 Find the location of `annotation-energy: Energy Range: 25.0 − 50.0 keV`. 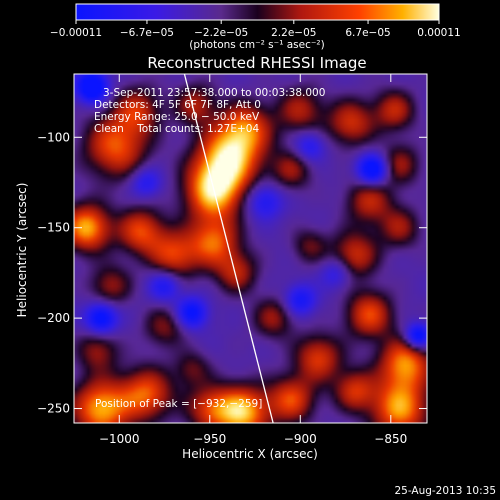

annotation-energy: Energy Range: 25.0 − 50.0 keV is located at coordinates (177, 117).